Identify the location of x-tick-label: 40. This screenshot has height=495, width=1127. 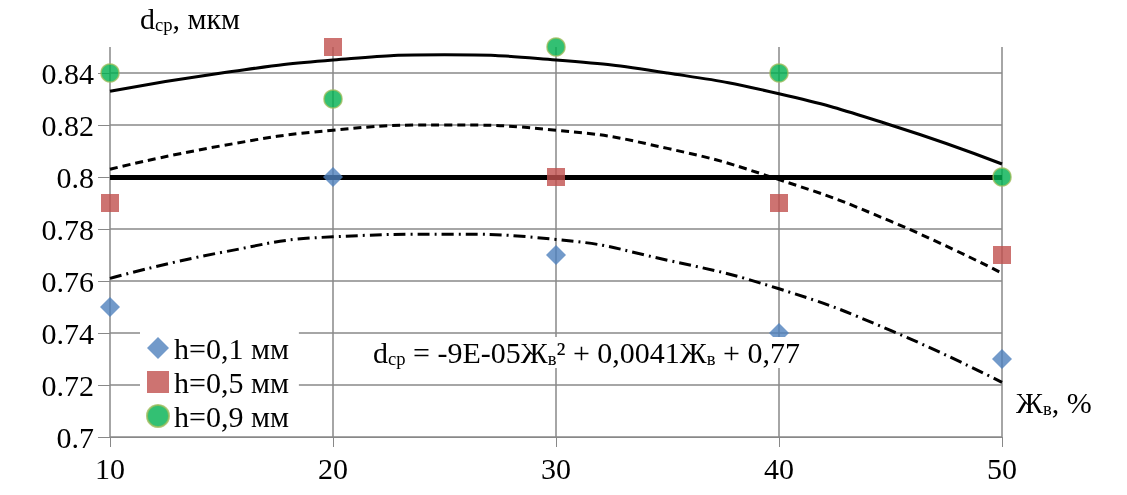
(779, 468).